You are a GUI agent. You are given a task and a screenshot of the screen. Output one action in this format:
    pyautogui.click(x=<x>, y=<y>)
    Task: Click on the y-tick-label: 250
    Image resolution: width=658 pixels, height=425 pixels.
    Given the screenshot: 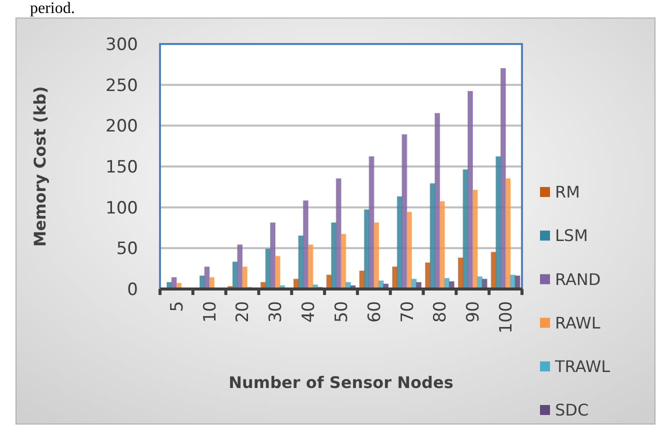 What is the action you would take?
    pyautogui.click(x=122, y=86)
    